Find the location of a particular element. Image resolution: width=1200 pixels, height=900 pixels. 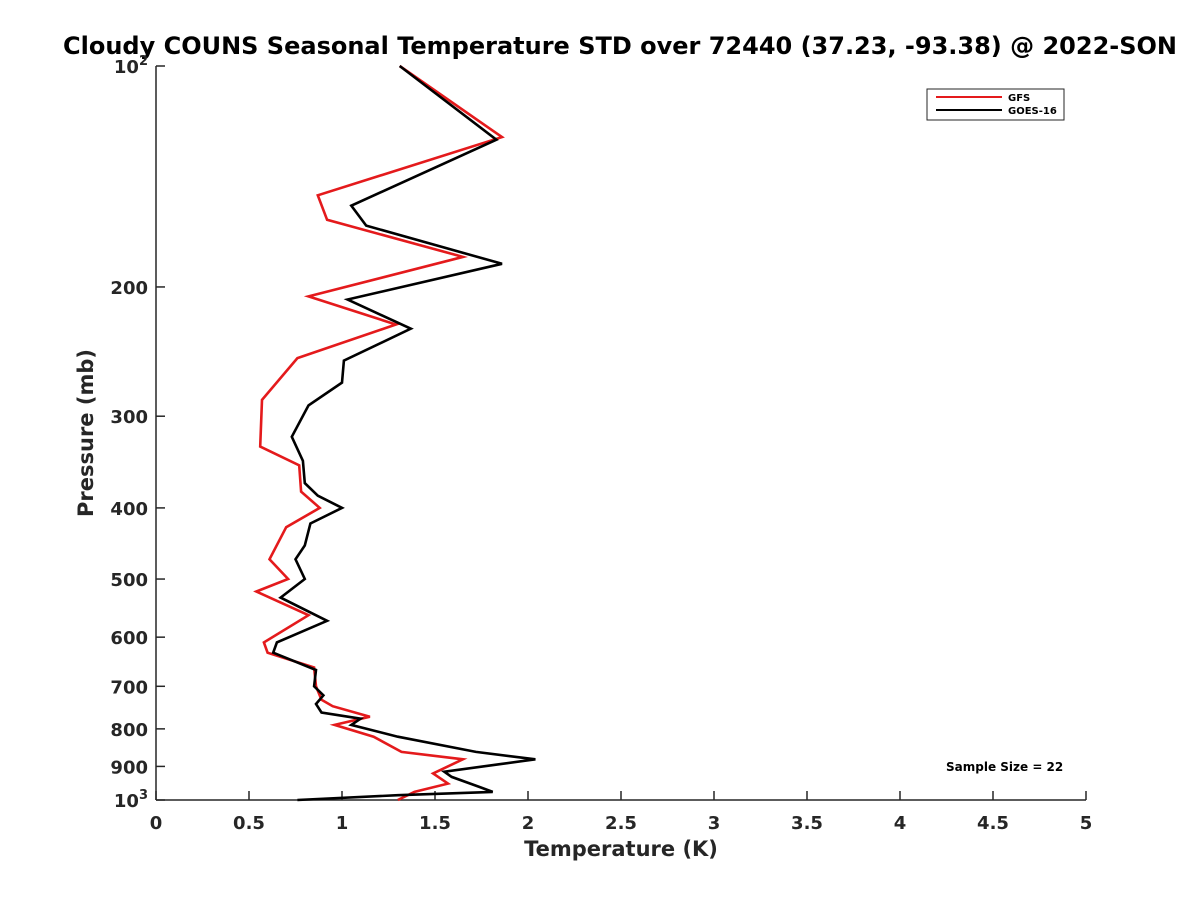

y-tick-label: 300 is located at coordinates (129, 417).